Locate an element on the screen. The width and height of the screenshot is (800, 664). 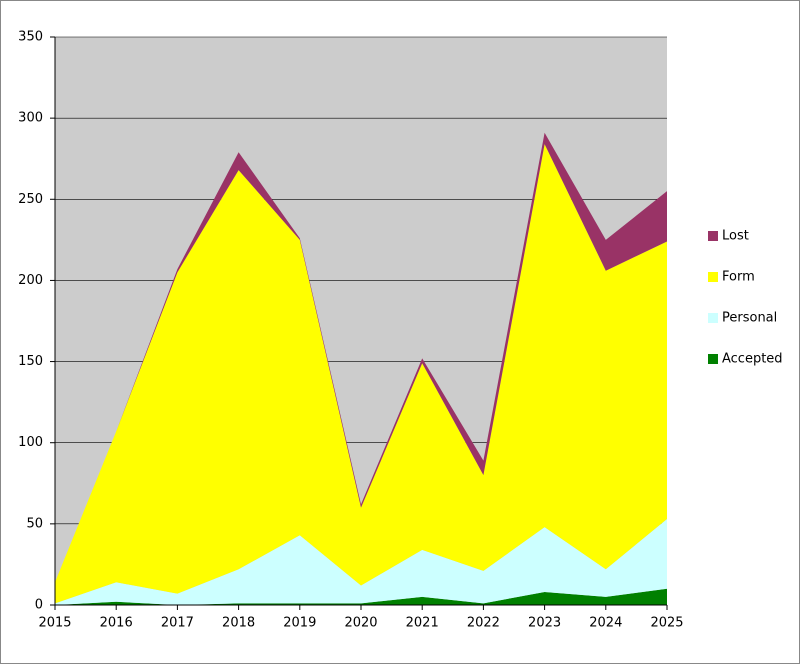
legend-label: Form is located at coordinates (738, 277).